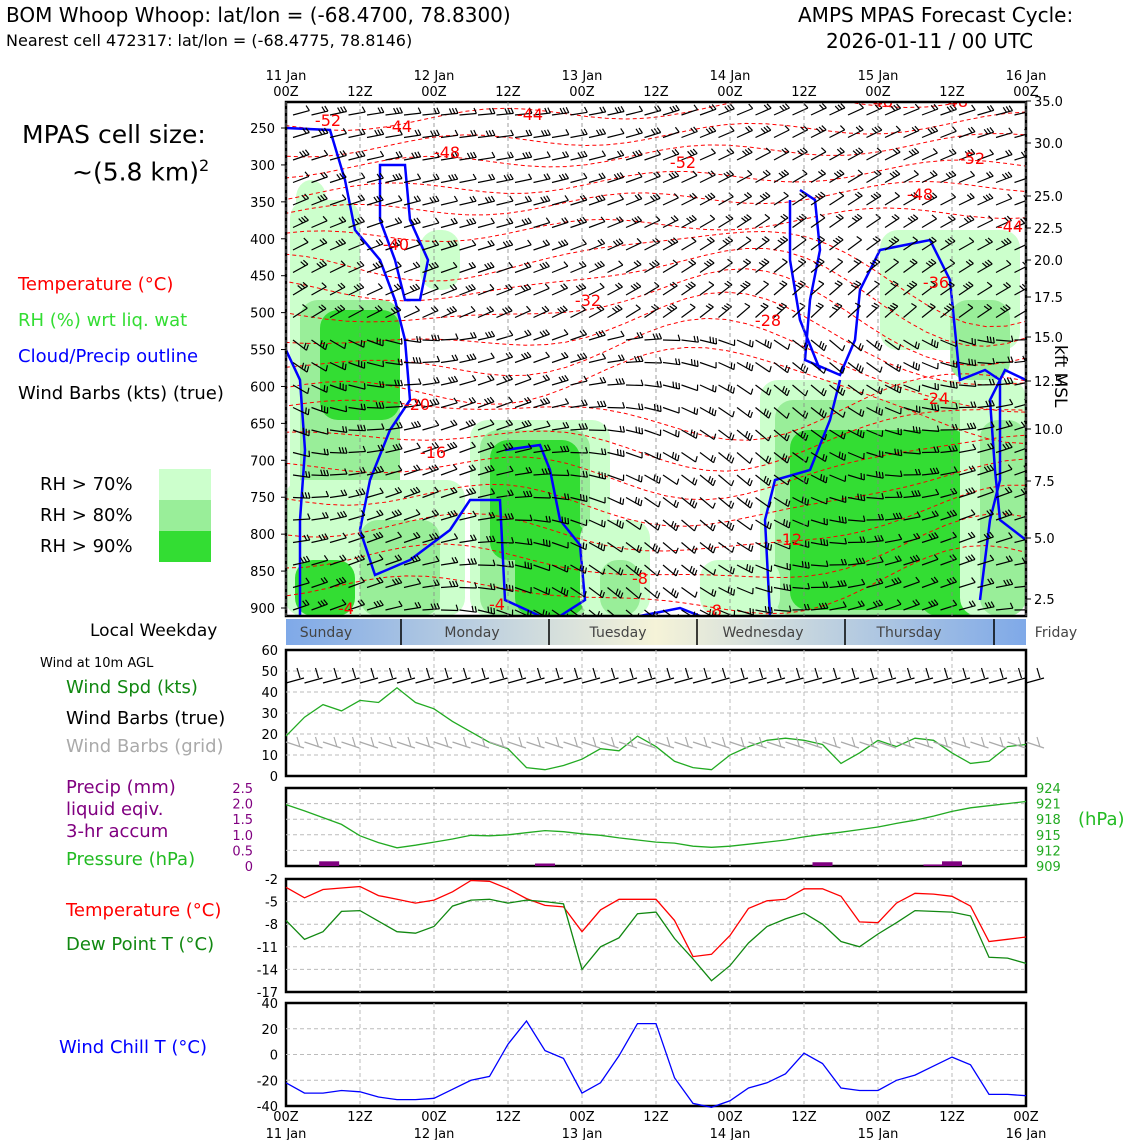  I want to click on wind-barb-grid, so click(1035, 745).